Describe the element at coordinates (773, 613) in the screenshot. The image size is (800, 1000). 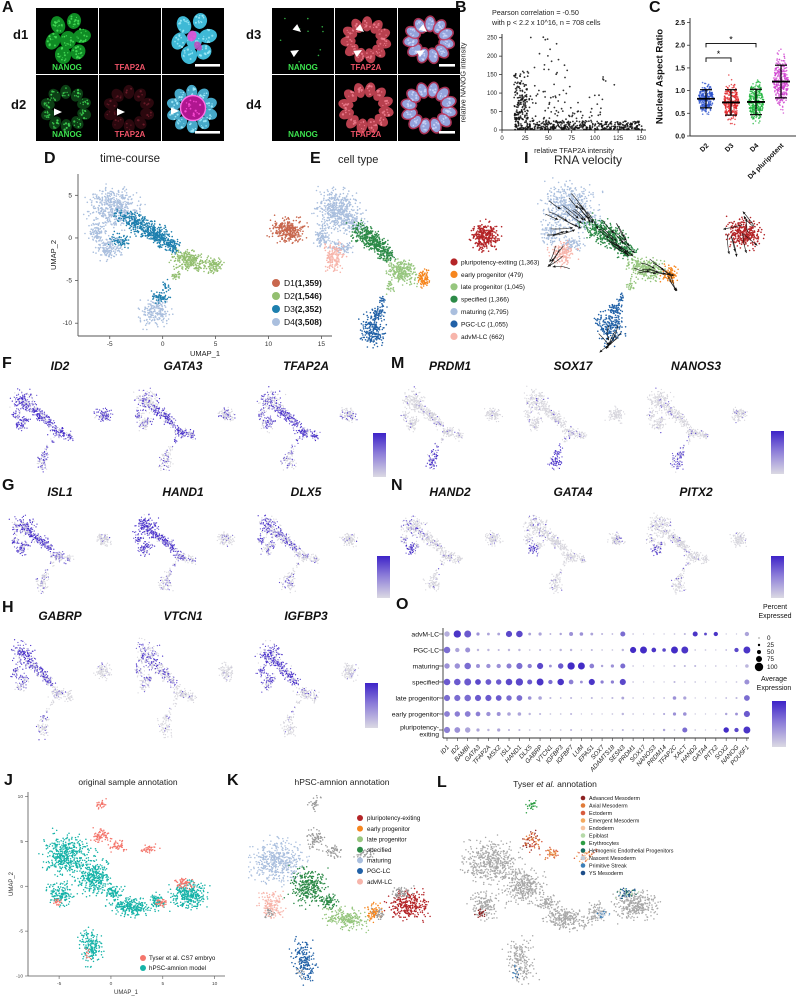
I see `dotplot-size-legend-title: Percent Expressed` at that location.